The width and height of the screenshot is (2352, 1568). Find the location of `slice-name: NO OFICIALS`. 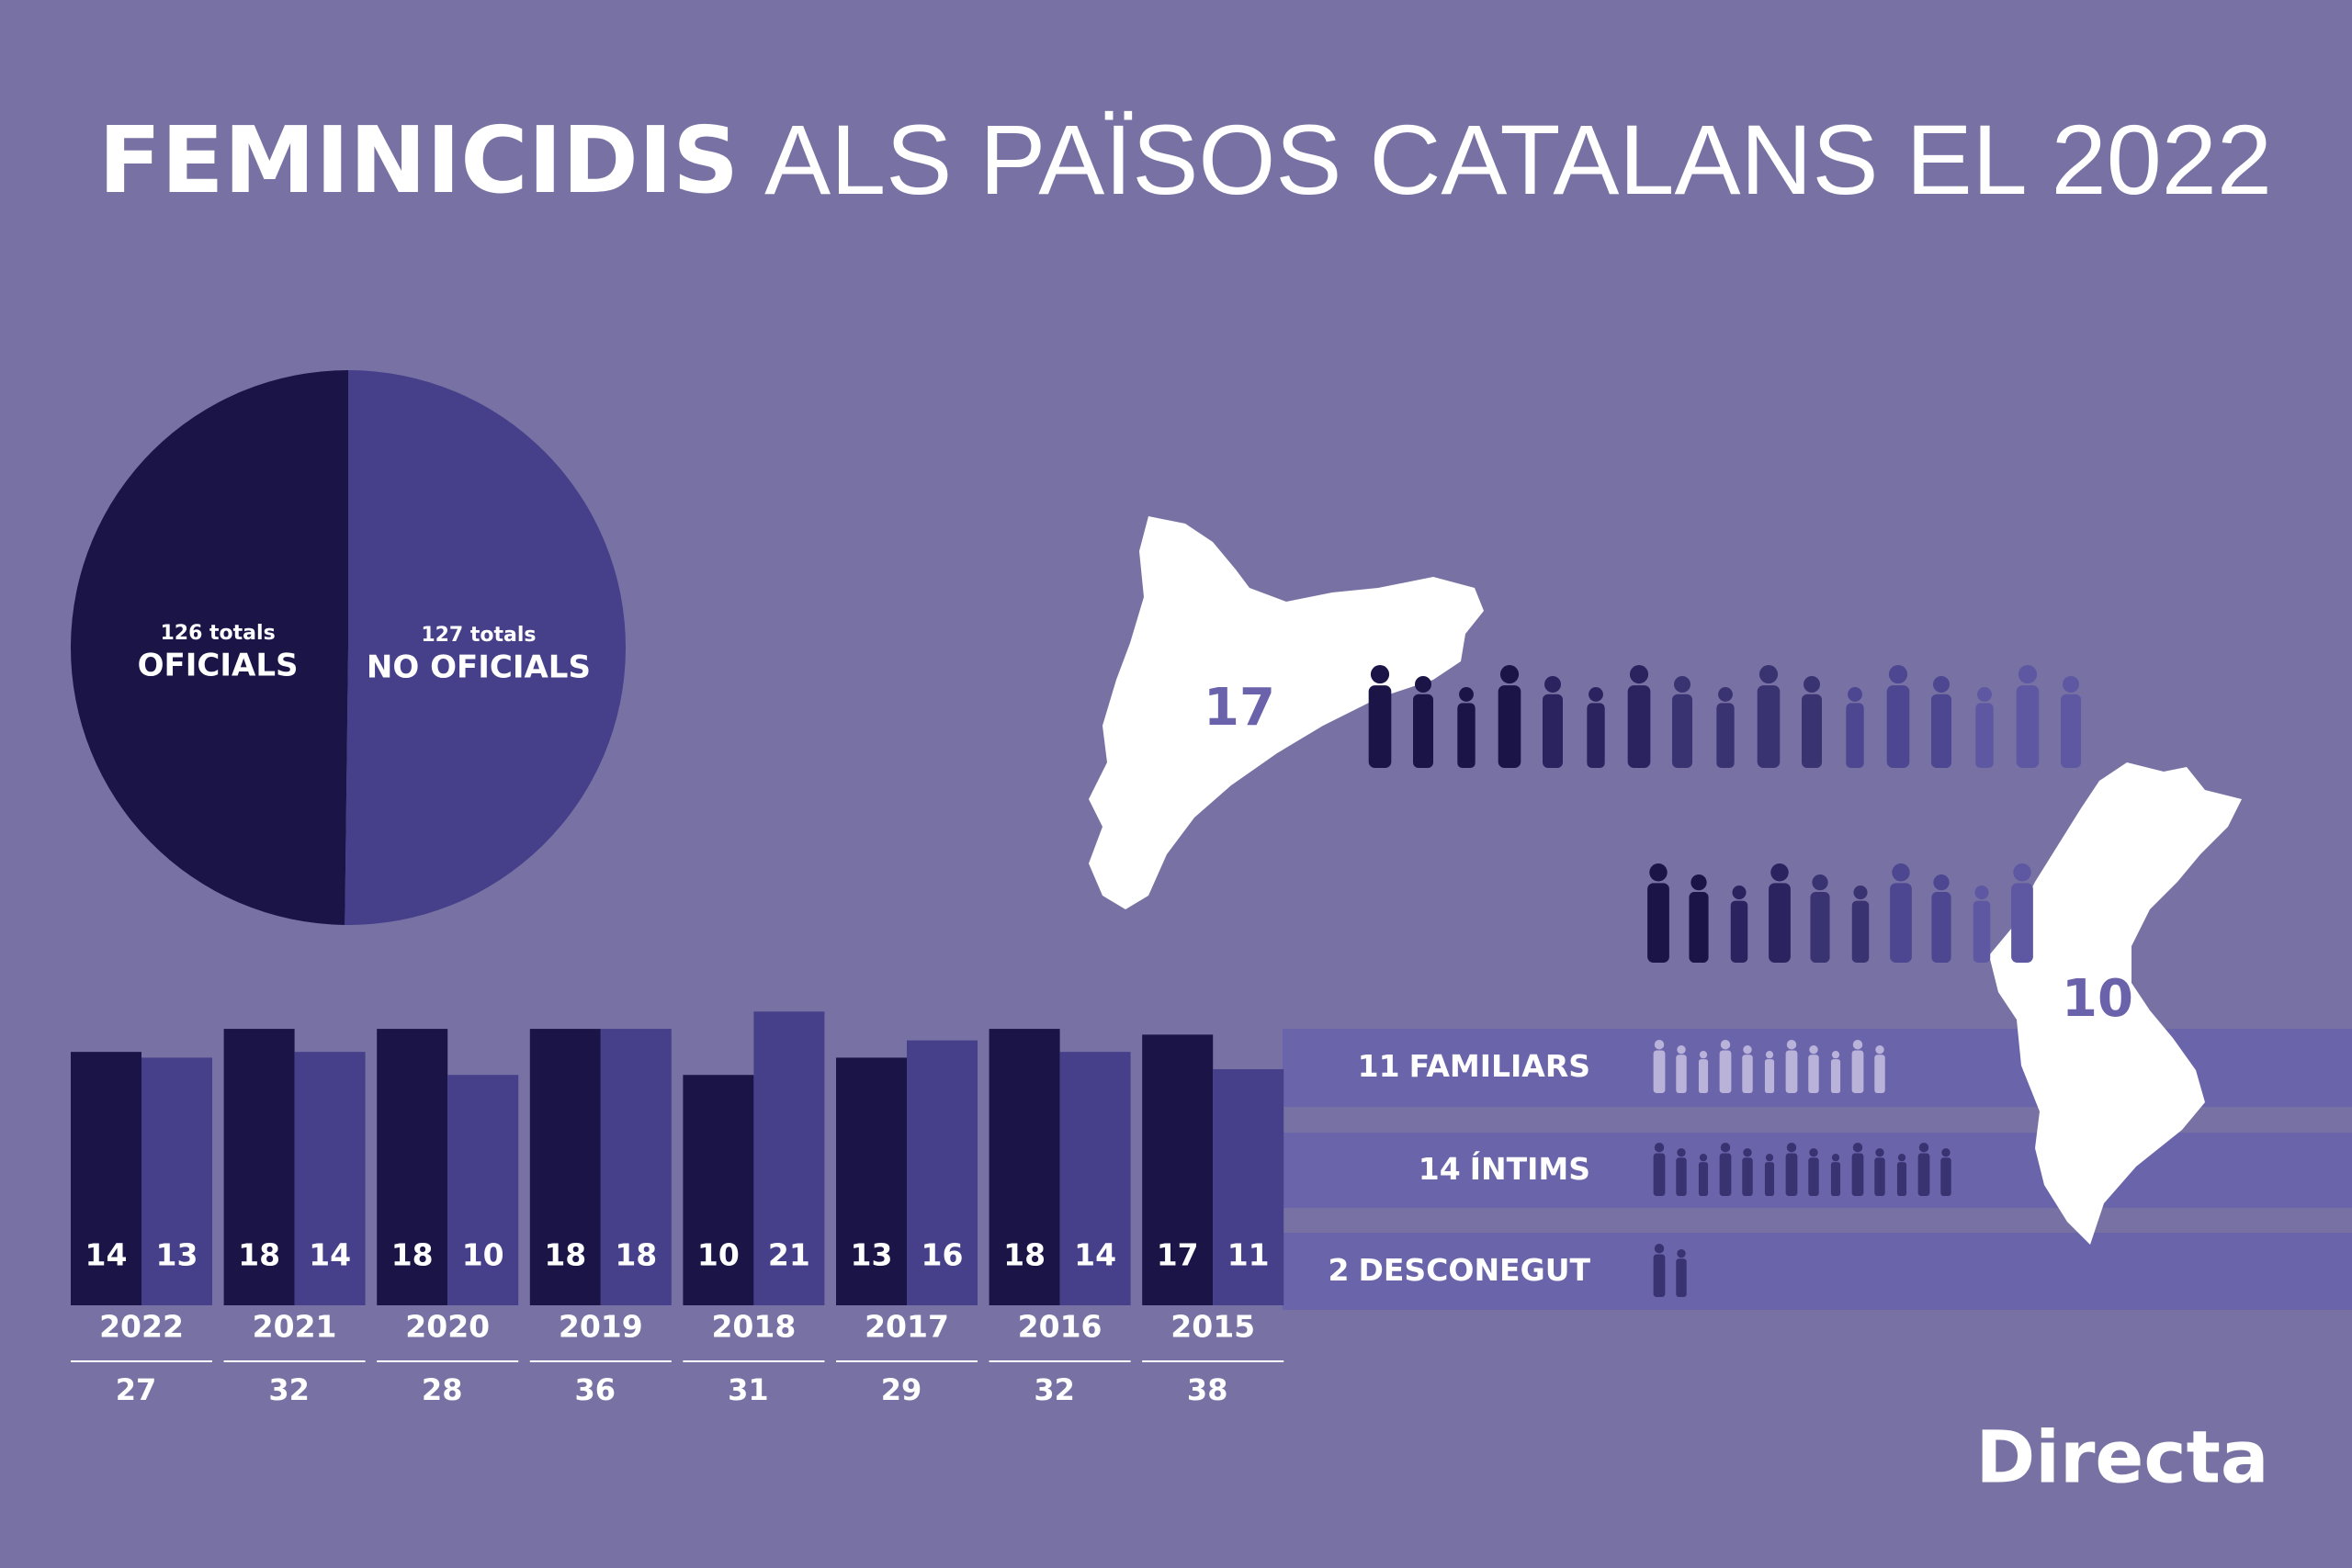

slice-name: NO OFICIALS is located at coordinates (479, 667).